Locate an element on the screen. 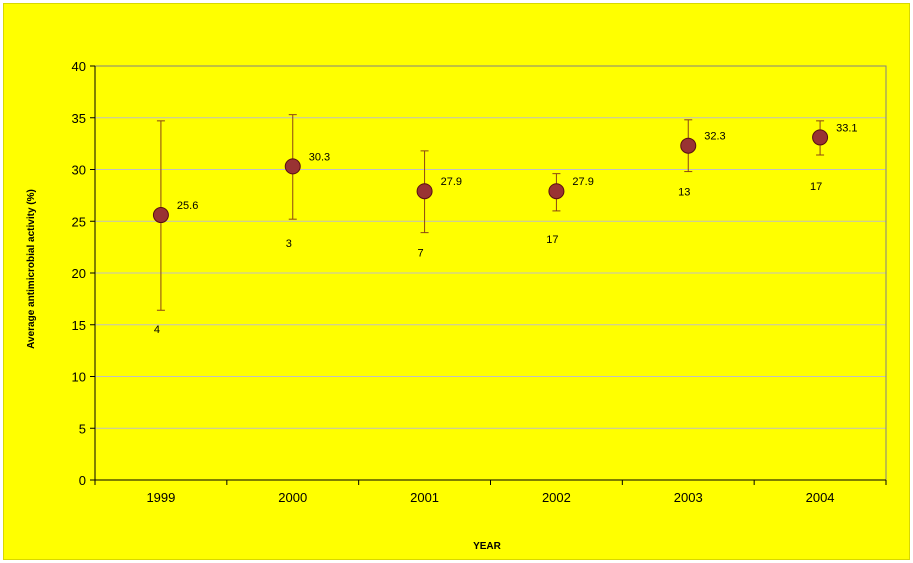 The width and height of the screenshot is (913, 563). x-tick-label: 1999 is located at coordinates (160, 497).